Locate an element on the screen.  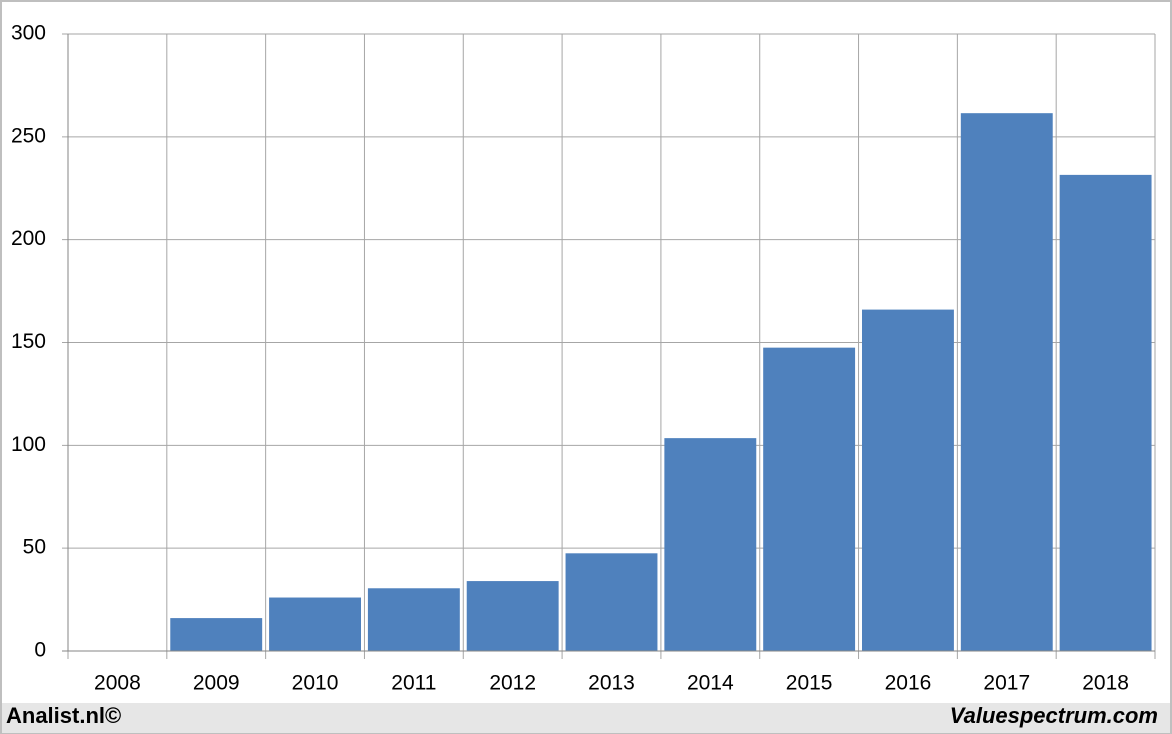
y-tick-label: 200 is located at coordinates (28, 238).